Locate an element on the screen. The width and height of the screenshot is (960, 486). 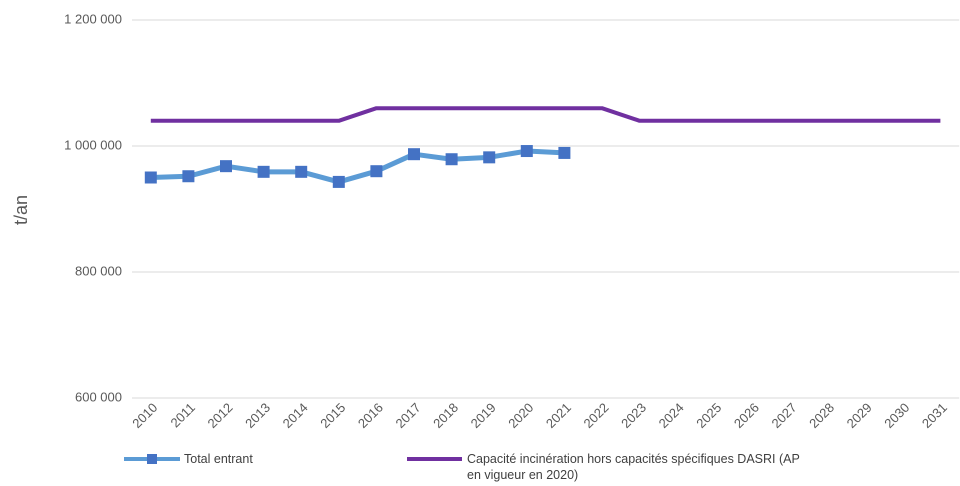
x-tick-label: 2020 is located at coordinates (520, 415).